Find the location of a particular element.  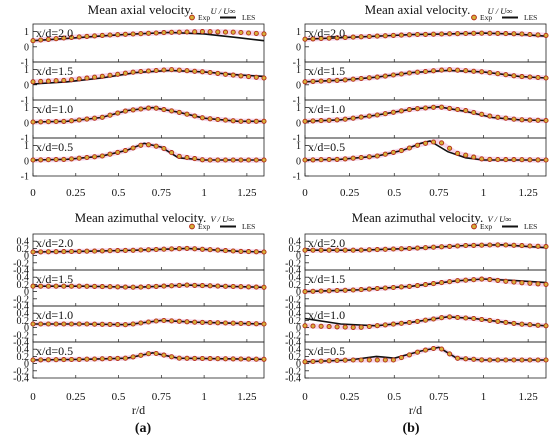

panel-label: x/d=2.0 is located at coordinates (326, 243).